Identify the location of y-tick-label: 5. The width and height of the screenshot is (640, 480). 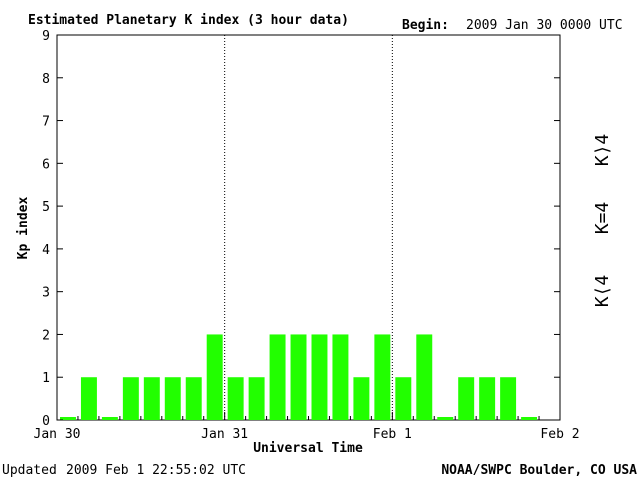
(46, 207).